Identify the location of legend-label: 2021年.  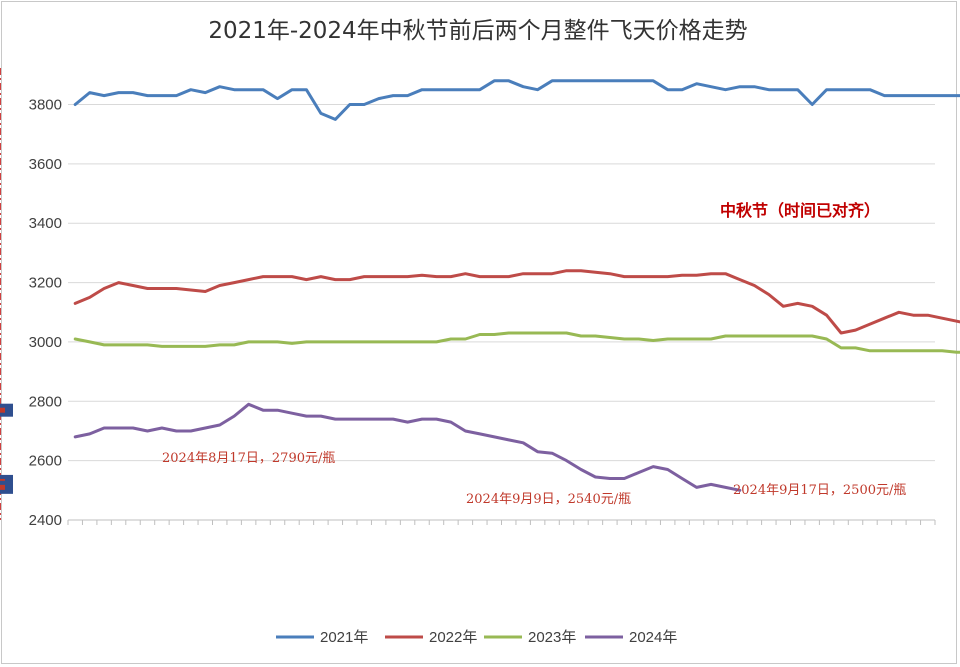
(344, 637).